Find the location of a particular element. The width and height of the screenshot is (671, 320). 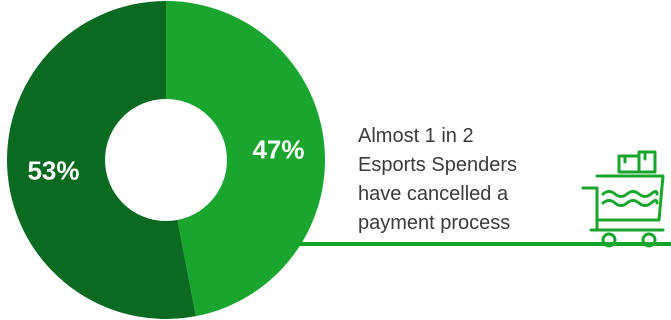

caption-line-2: Esports Spenders is located at coordinates (437, 165).